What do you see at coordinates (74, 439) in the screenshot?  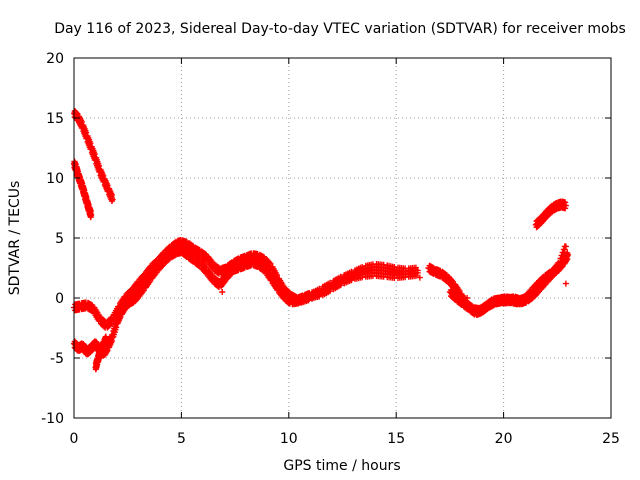 I see `x-tick-label: 0` at bounding box center [74, 439].